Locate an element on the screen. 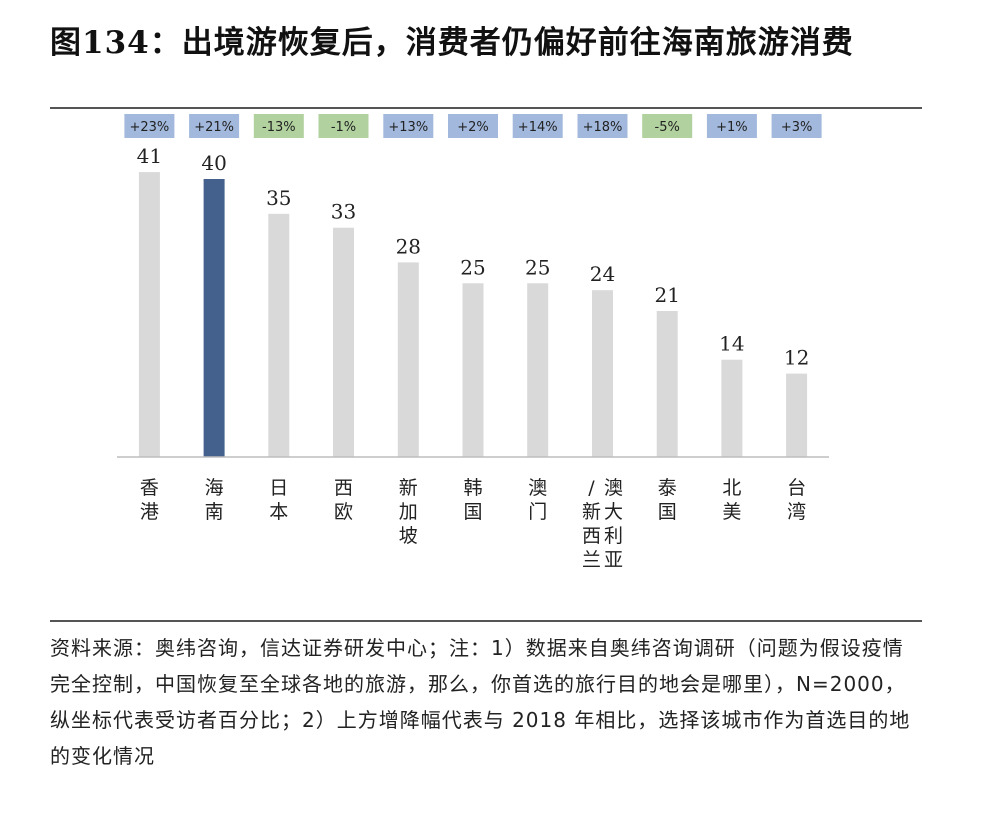 The width and height of the screenshot is (1000, 839). bar-value-label: 21 is located at coordinates (666, 295).